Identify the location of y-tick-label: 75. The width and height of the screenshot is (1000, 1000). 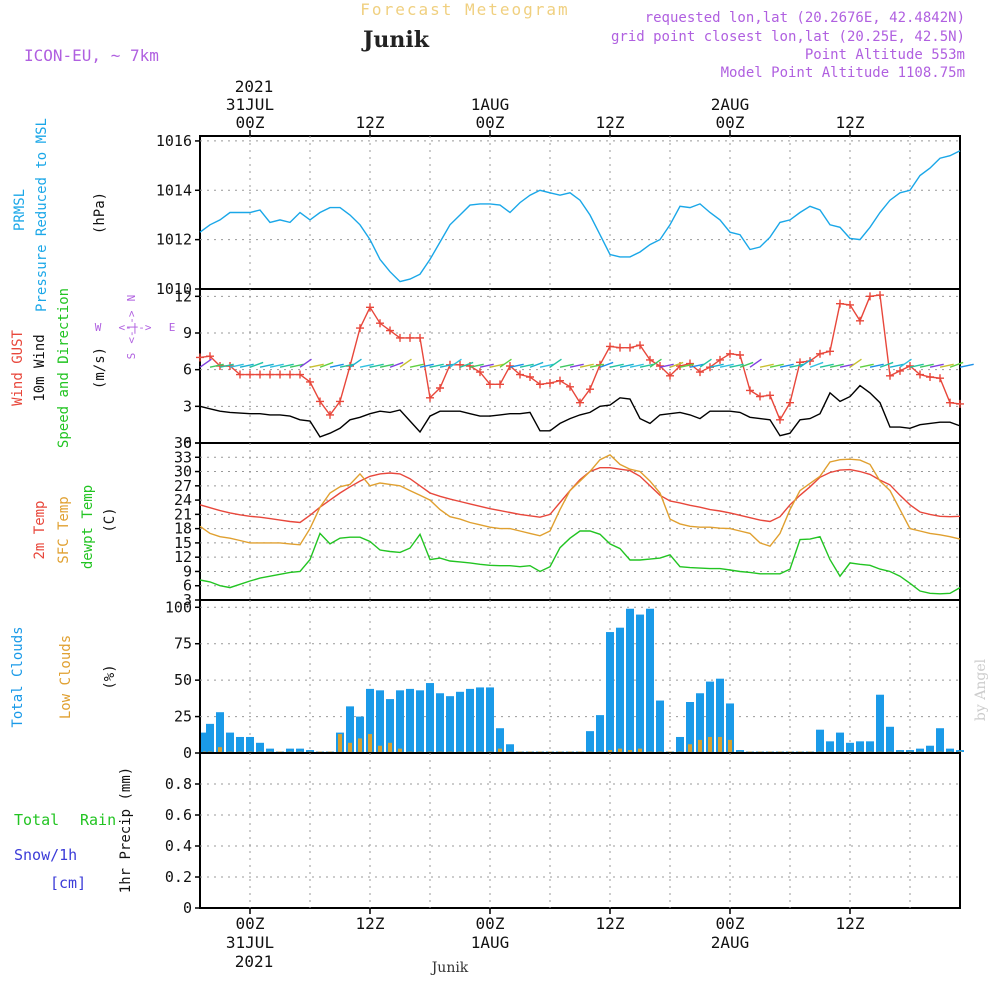
(183, 644).